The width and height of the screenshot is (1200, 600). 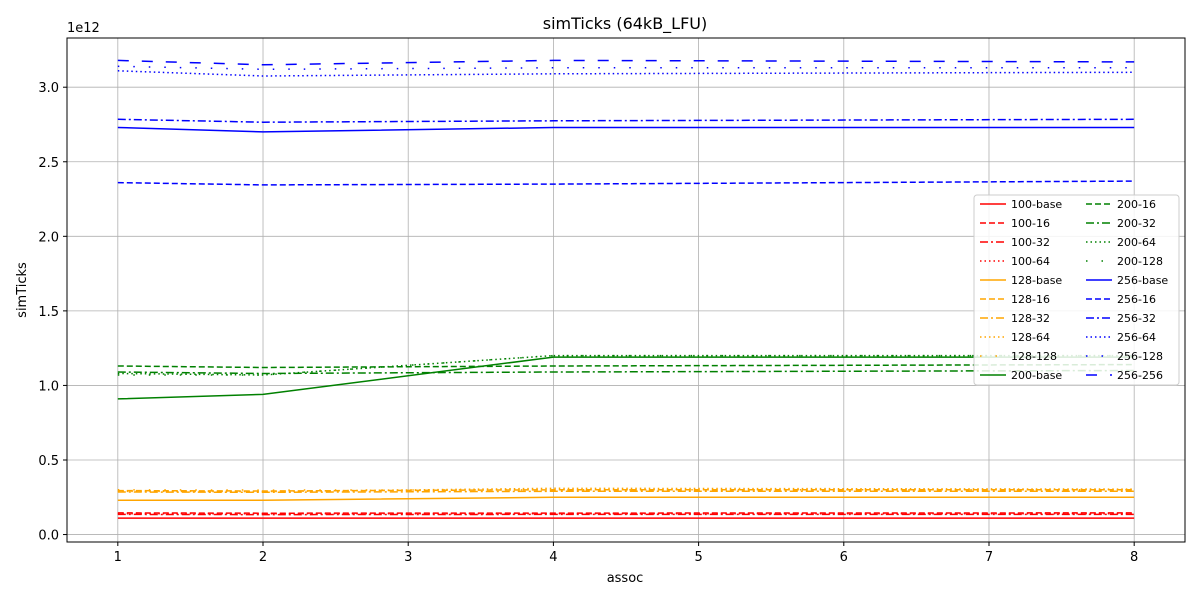 What do you see at coordinates (1140, 356) in the screenshot?
I see `legend-label: 256-128` at bounding box center [1140, 356].